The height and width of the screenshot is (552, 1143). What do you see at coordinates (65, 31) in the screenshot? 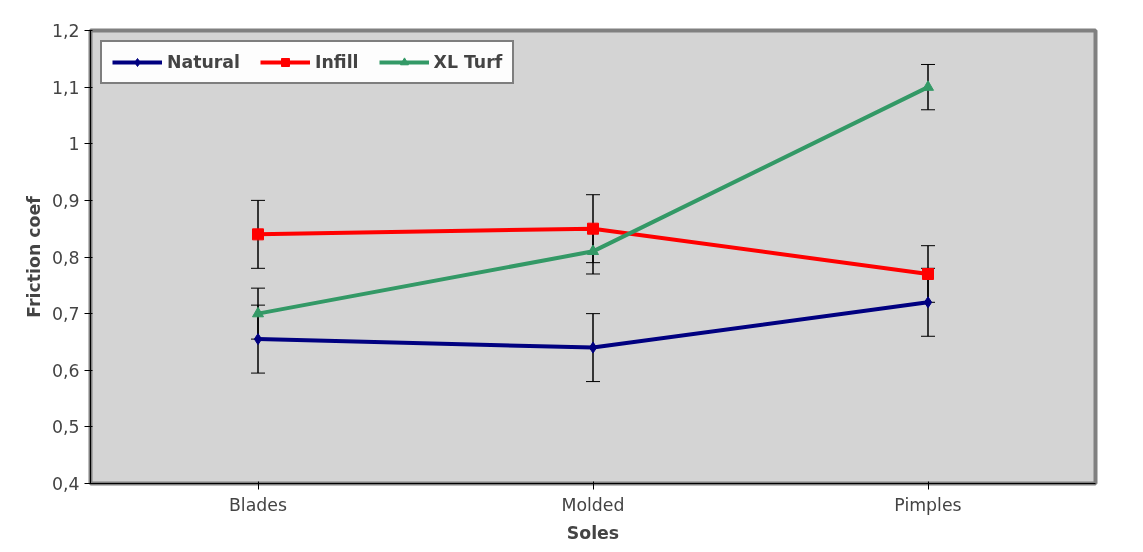
I see `y-tick-label: 1,2` at bounding box center [65, 31].